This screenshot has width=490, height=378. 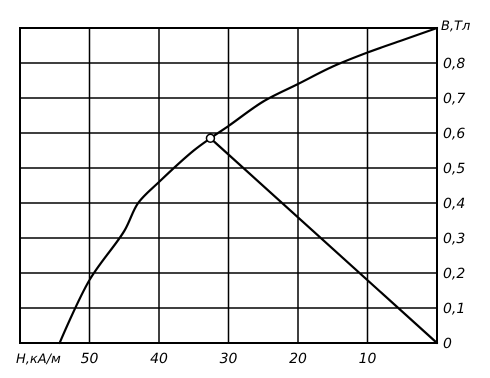 I want to click on y-tick-label: 0,5, so click(x=454, y=169).